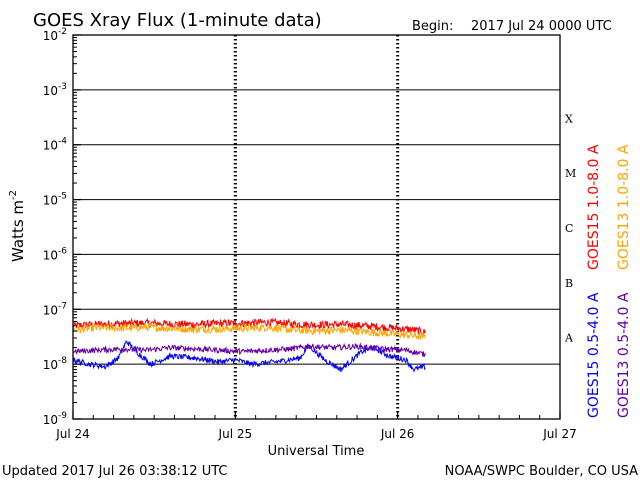 The width and height of the screenshot is (640, 480). Describe the element at coordinates (569, 118) in the screenshot. I see `flare-class-x: X` at that location.